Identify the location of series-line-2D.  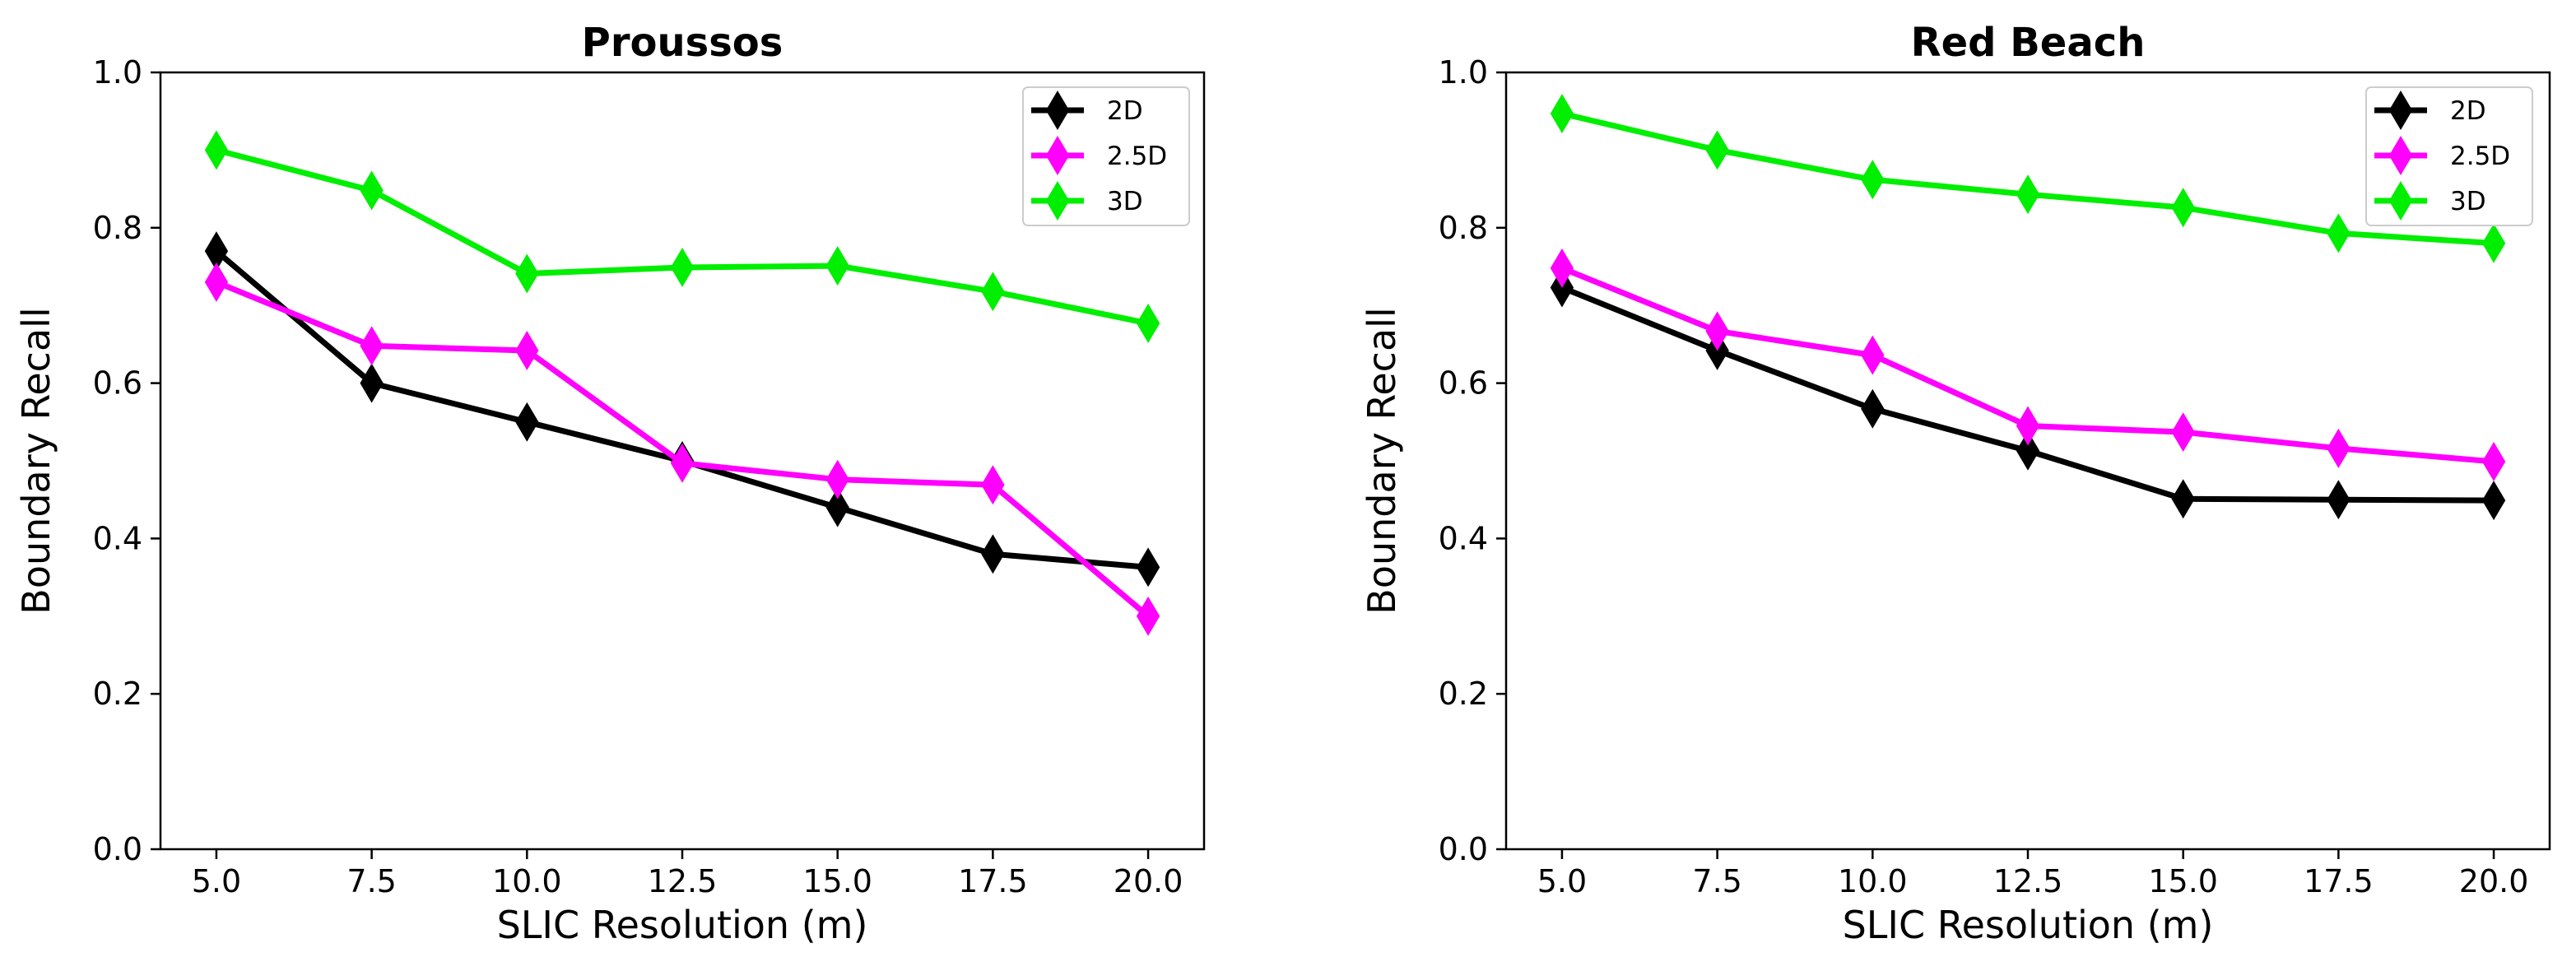
(681, 409).